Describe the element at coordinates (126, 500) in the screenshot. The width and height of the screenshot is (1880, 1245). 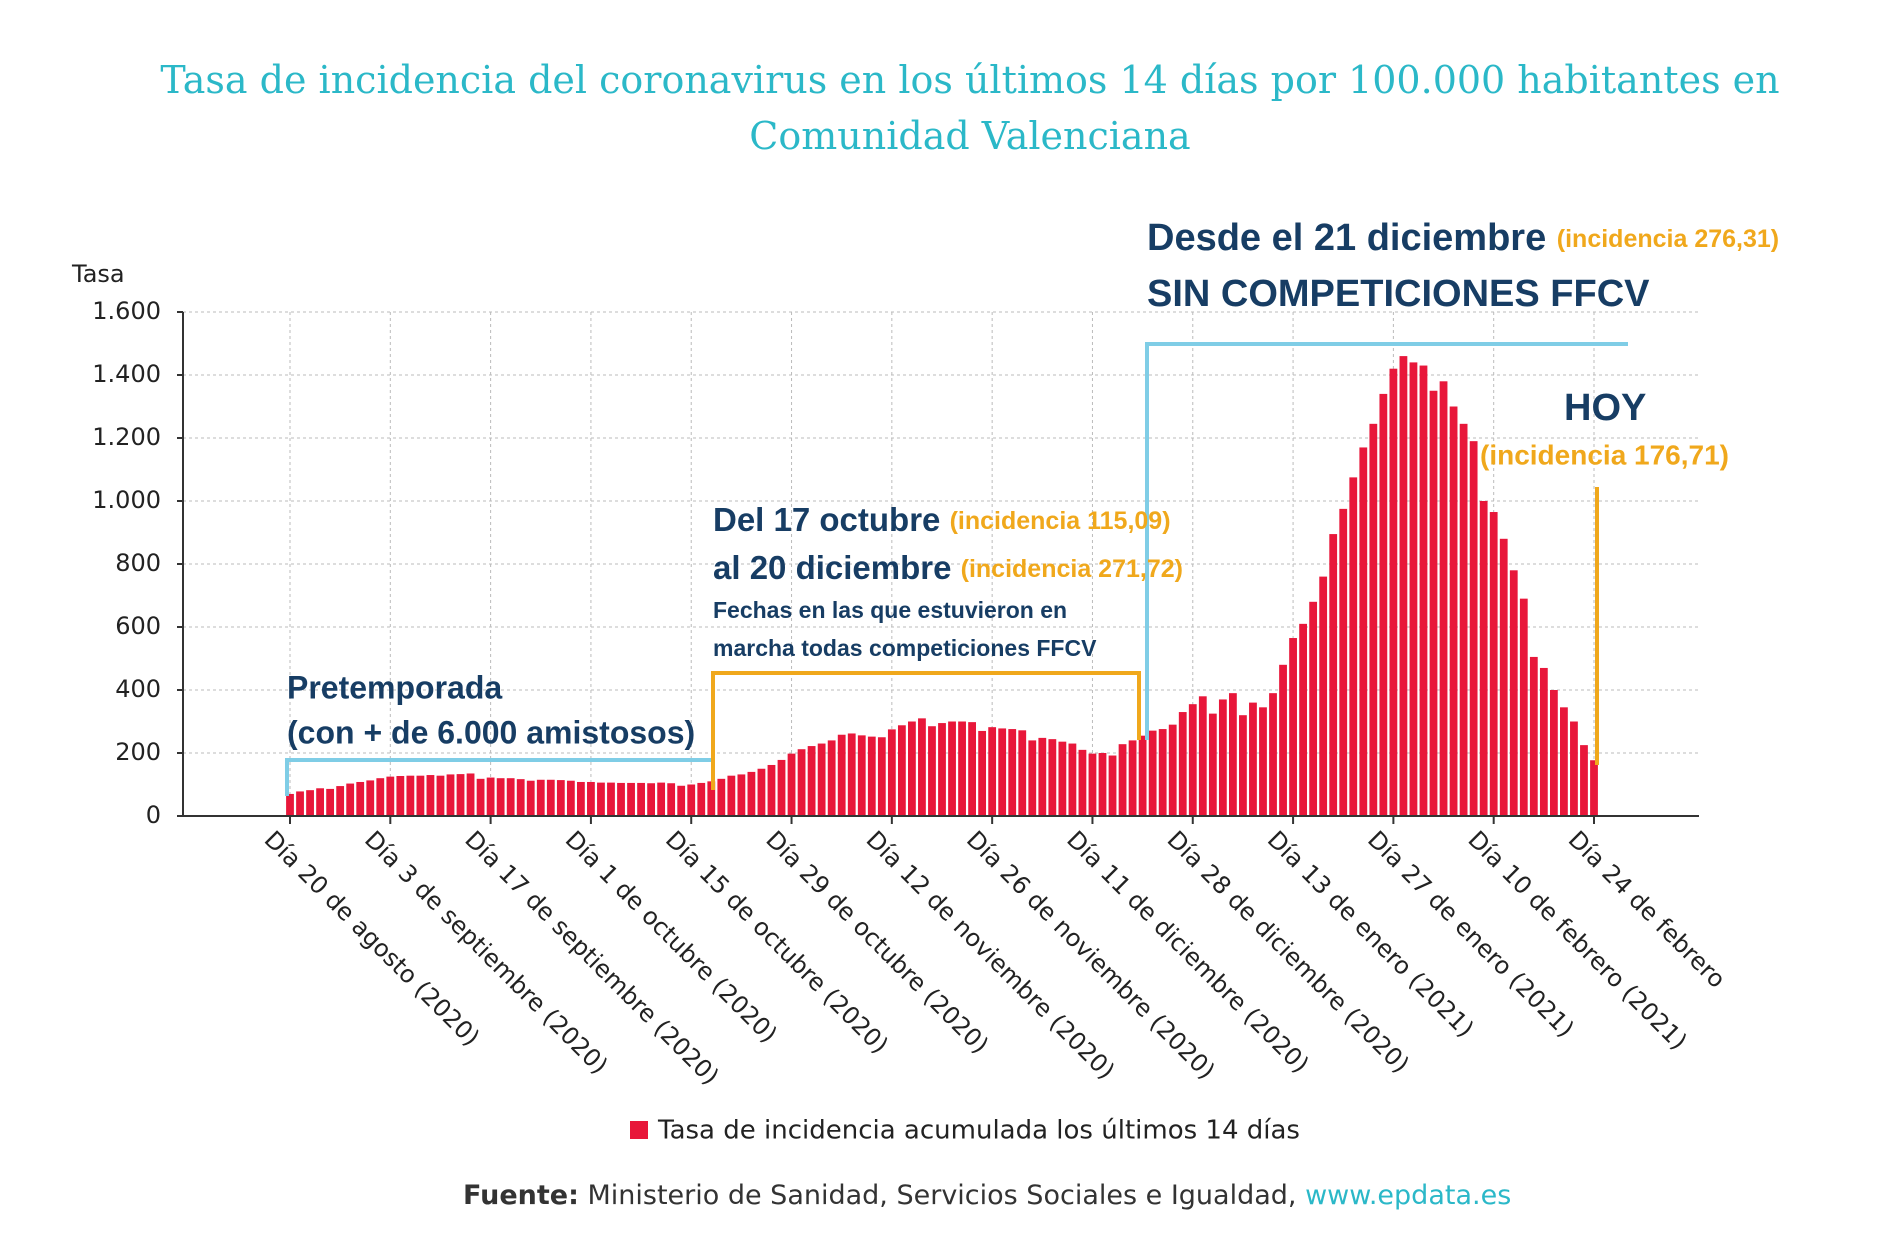
I see `y-tick-label: 1.000` at that location.